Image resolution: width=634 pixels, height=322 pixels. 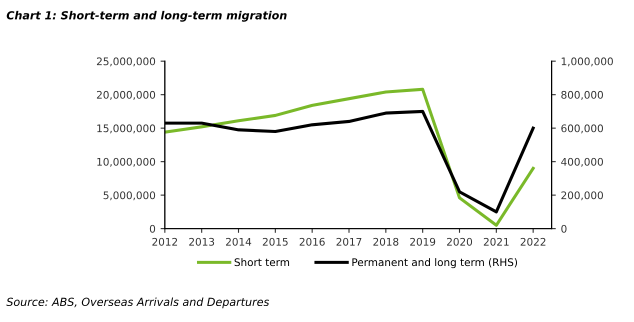 What do you see at coordinates (582, 162) in the screenshot?
I see `y2-tick-label: 400,000` at bounding box center [582, 162].